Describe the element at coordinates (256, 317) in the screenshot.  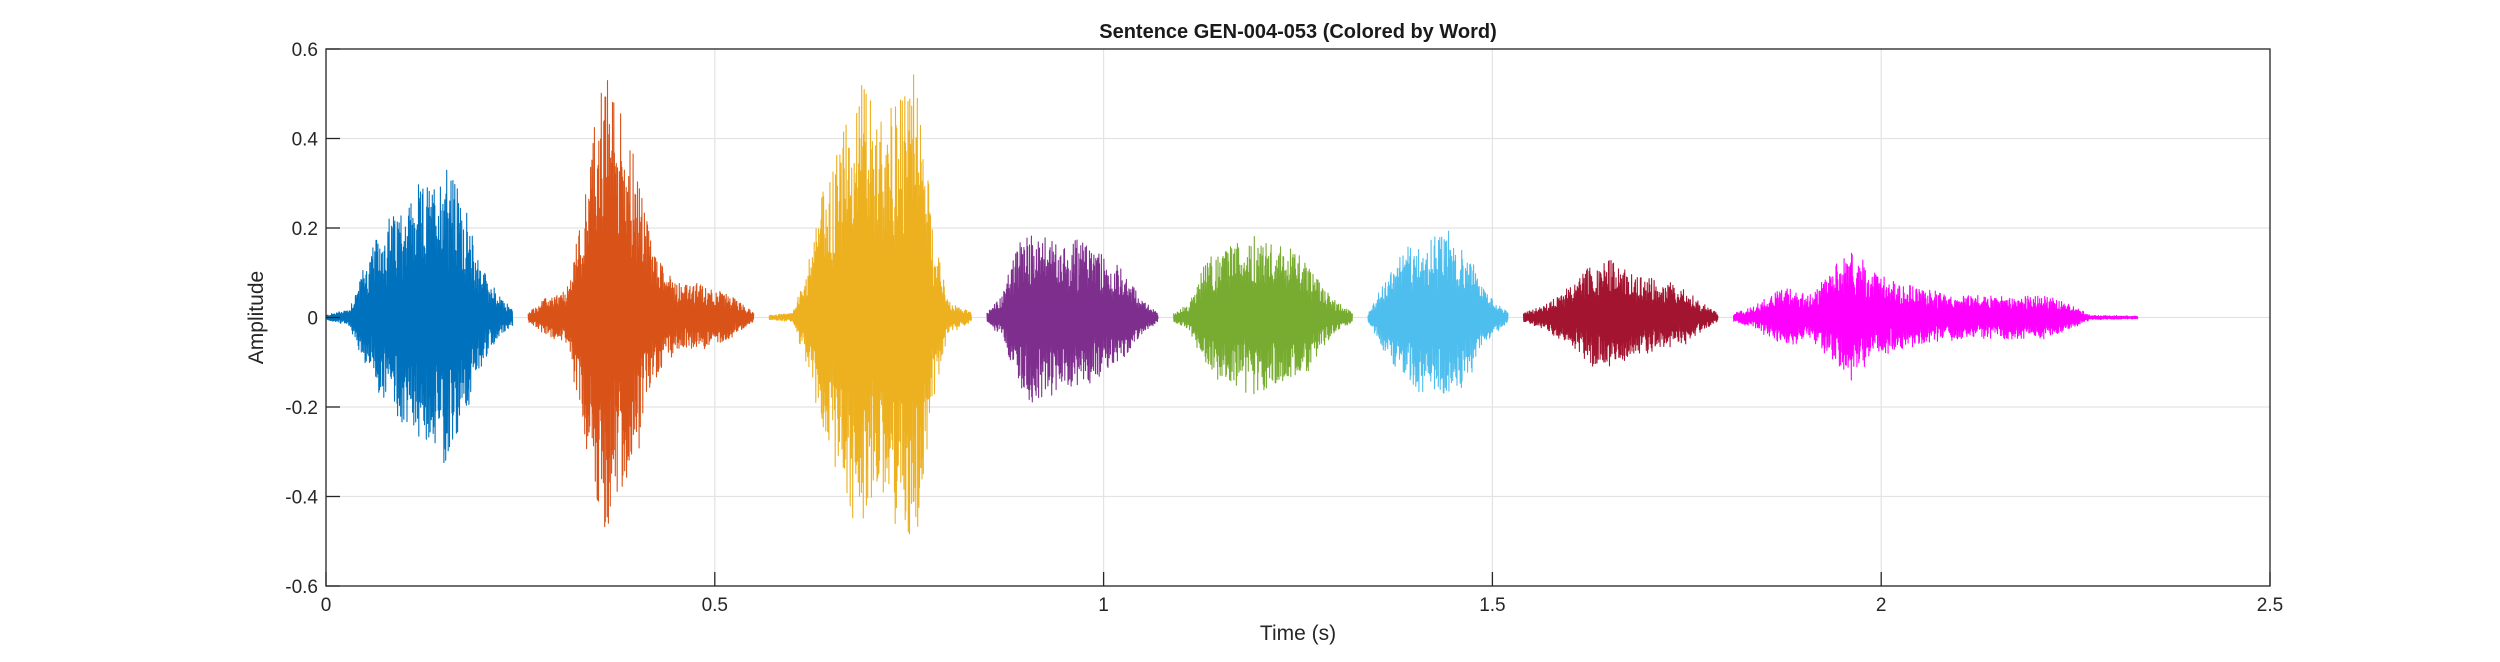
I see `y-axis-label: Amplitude` at that location.